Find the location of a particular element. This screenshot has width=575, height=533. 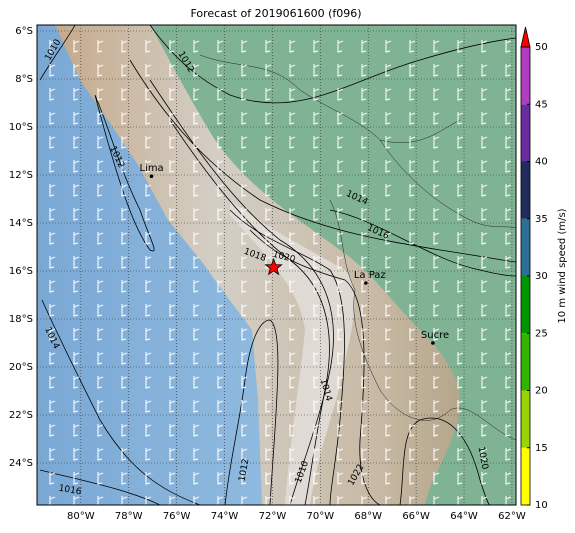

x-tick-label: 74°W is located at coordinates (225, 516).